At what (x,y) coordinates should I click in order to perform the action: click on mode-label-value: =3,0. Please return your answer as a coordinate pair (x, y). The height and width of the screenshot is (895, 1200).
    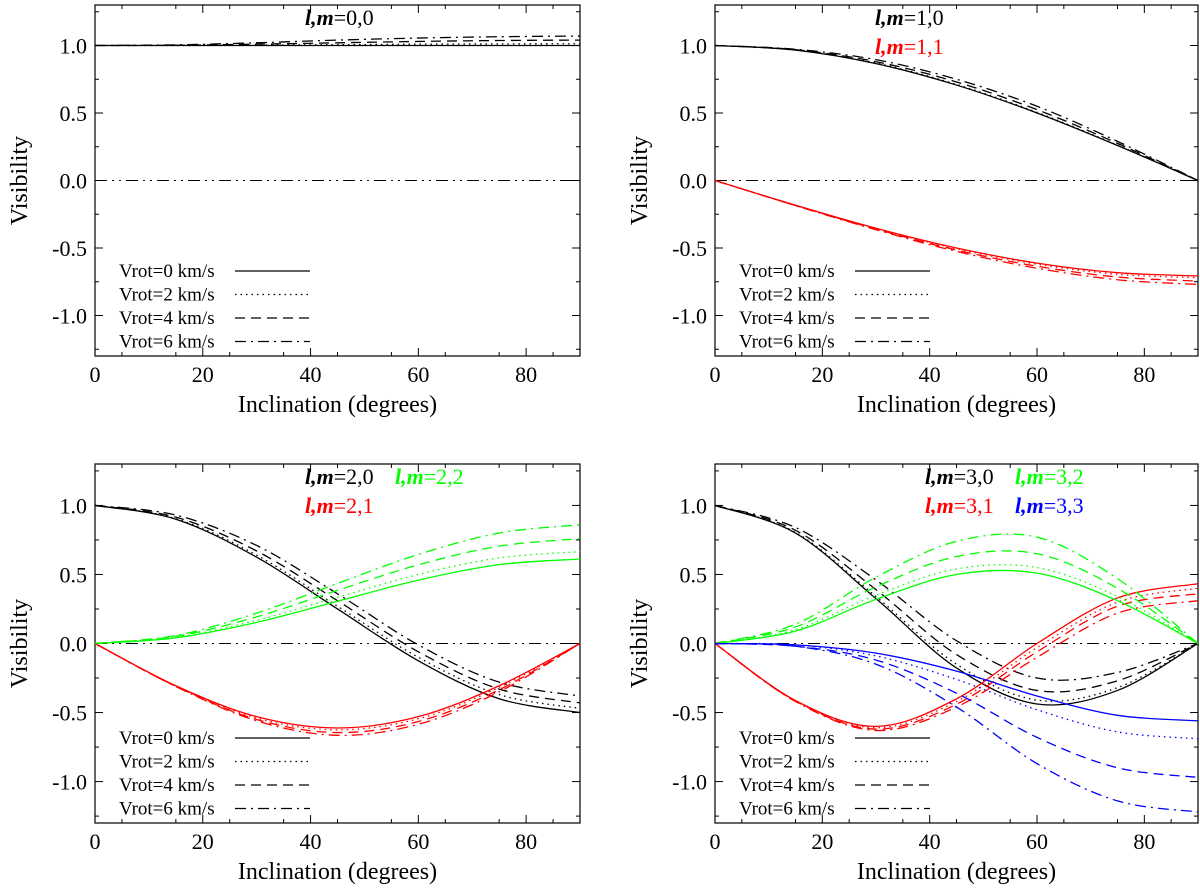
    Looking at the image, I should click on (974, 476).